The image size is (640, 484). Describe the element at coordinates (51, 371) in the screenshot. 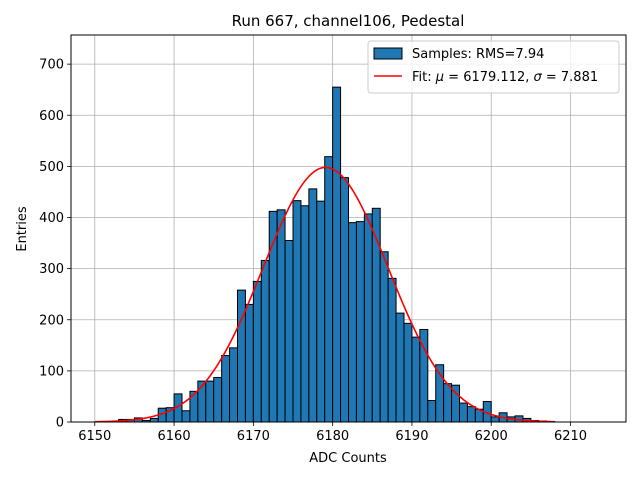

I see `y-tick-label: 100` at that location.